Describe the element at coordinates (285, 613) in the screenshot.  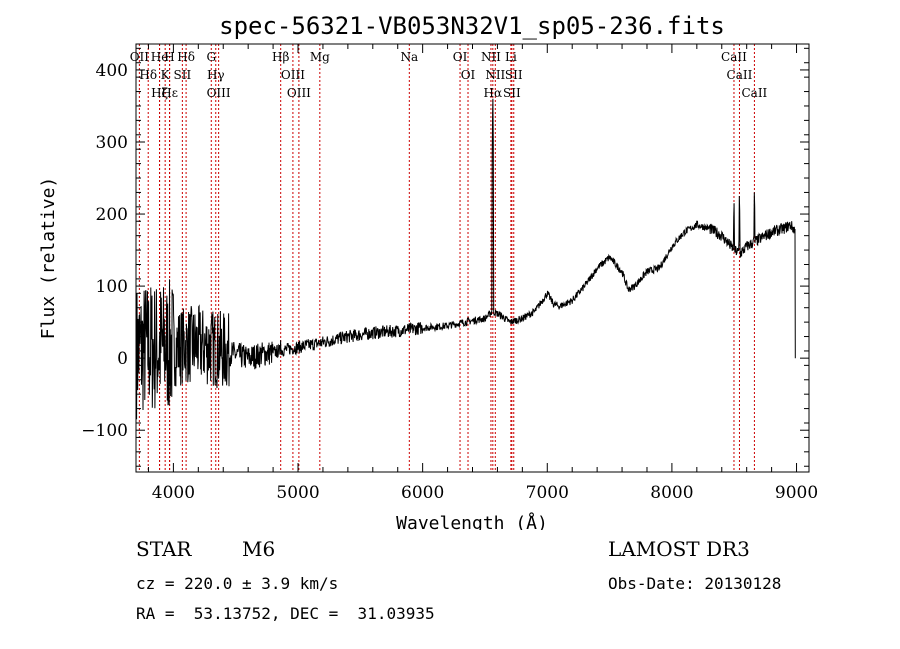
I see `coordinates: RA = 53.13752, DEC = 31.03935` at that location.